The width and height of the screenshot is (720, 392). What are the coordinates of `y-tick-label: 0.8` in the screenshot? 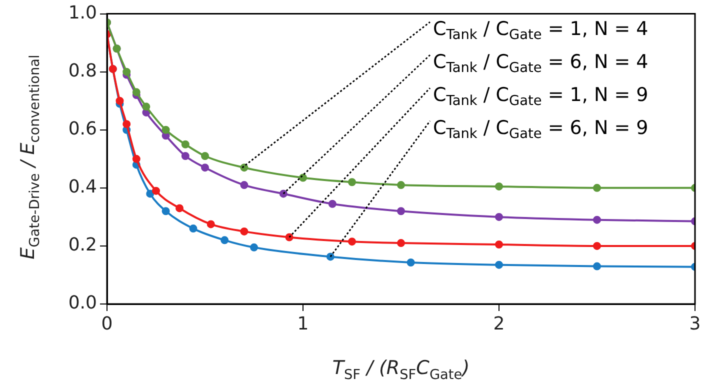 It's located at (82, 71).